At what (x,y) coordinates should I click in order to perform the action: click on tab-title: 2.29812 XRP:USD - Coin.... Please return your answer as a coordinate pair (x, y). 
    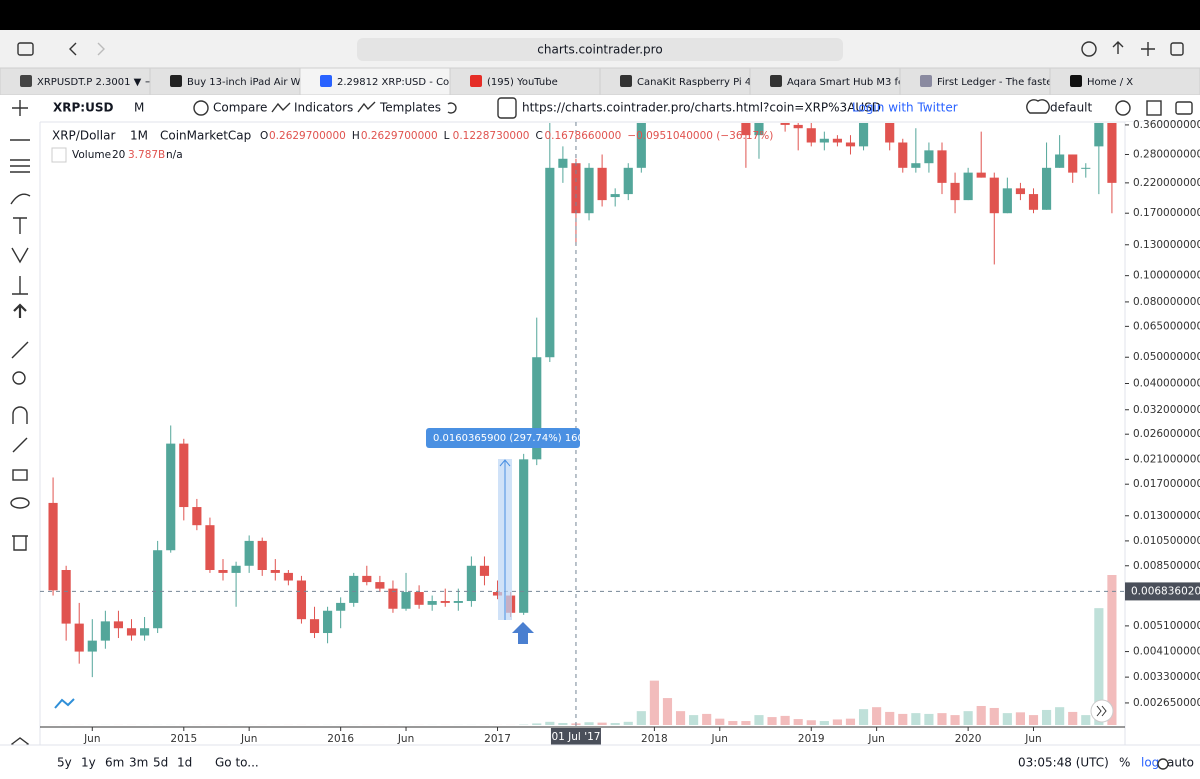
    Looking at the image, I should click on (402, 82).